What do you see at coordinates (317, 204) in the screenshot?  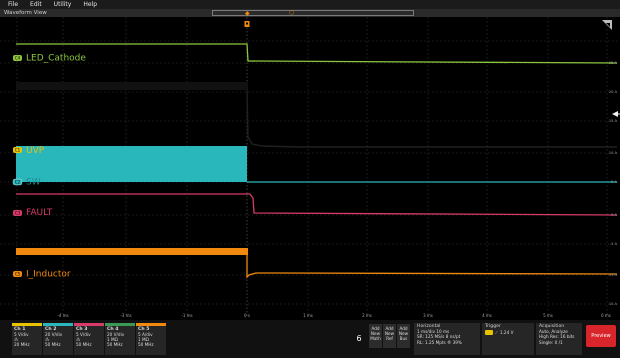 I see `waveform-fault` at bounding box center [317, 204].